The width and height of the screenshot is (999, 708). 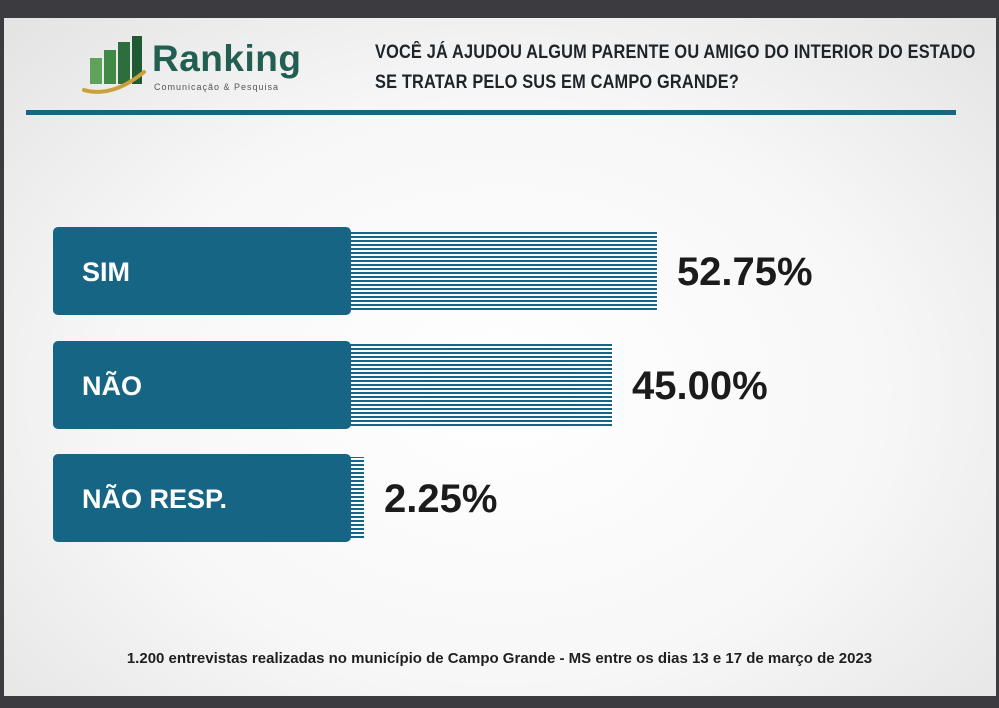 I want to click on frame-top, so click(x=499, y=9).